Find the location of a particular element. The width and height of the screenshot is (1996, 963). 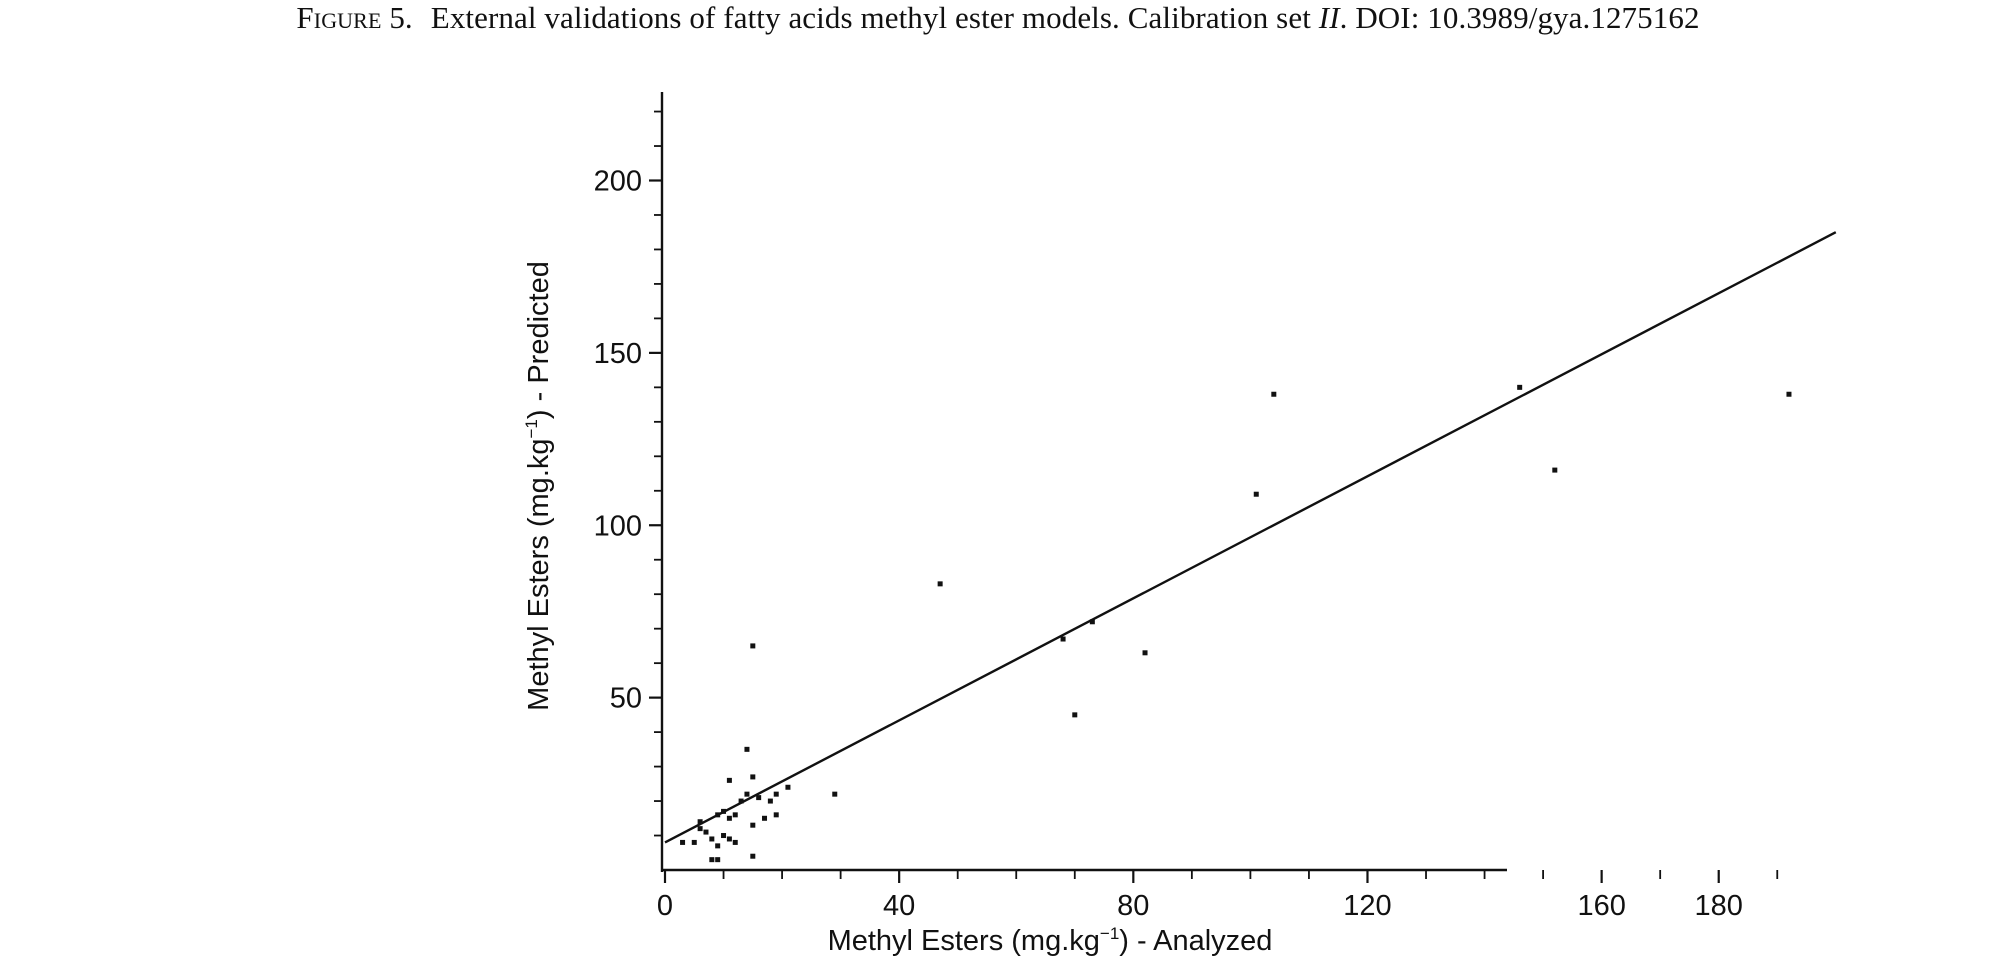

y-axis-title-superscript: −1 is located at coordinates (531, 428).